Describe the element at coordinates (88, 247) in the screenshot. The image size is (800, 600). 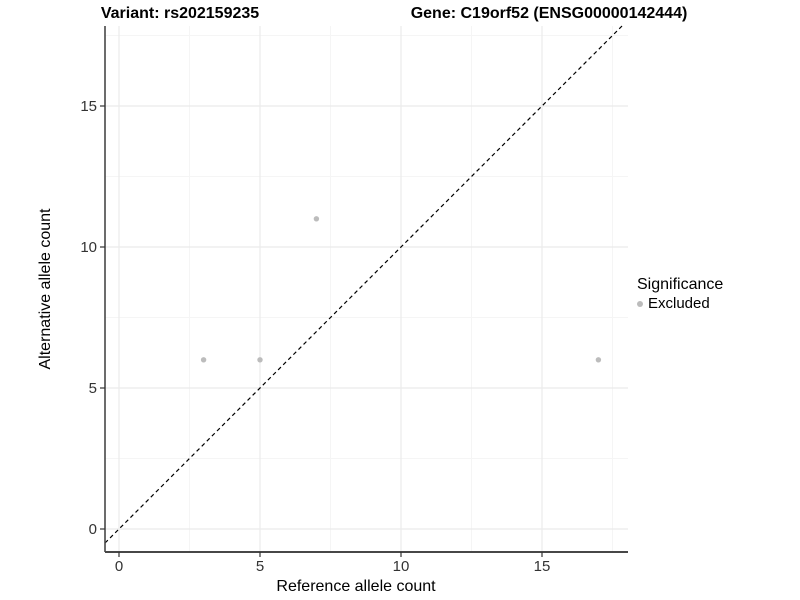
I see `y-tick-label: 10` at that location.